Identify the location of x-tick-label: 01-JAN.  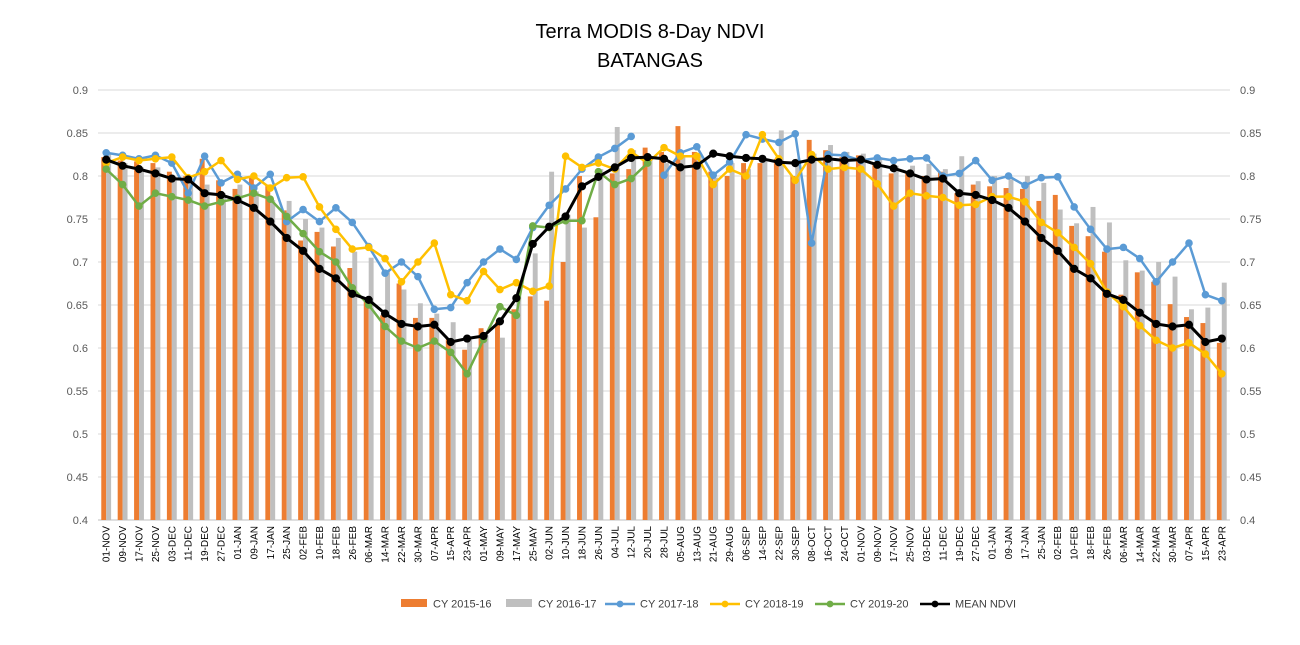
(993, 542).